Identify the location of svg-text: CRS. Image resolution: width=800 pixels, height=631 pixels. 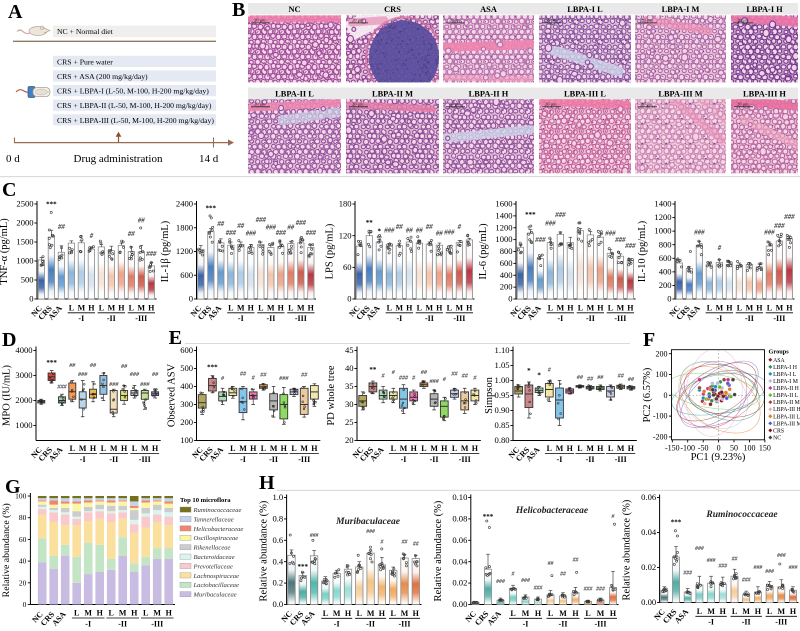
(392, 9).